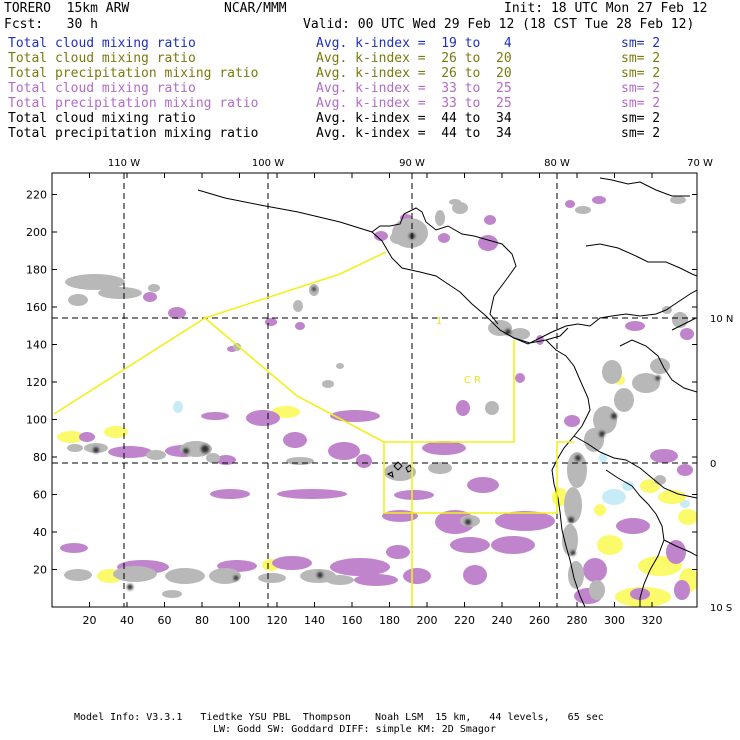  What do you see at coordinates (51, 24) in the screenshot?
I see `forecast-hour: Fcst: 30 h` at bounding box center [51, 24].